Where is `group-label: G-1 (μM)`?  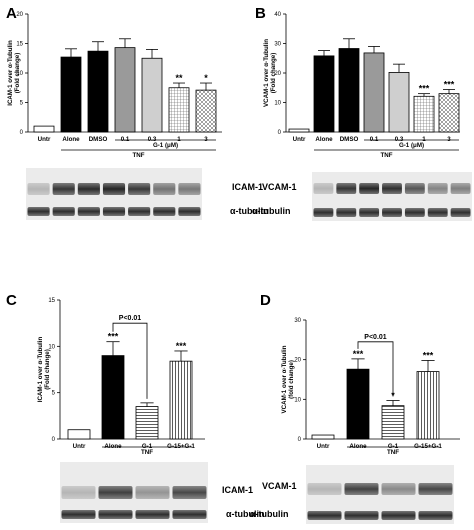
group-label: G-1 (μM) is located at coordinates (411, 145).